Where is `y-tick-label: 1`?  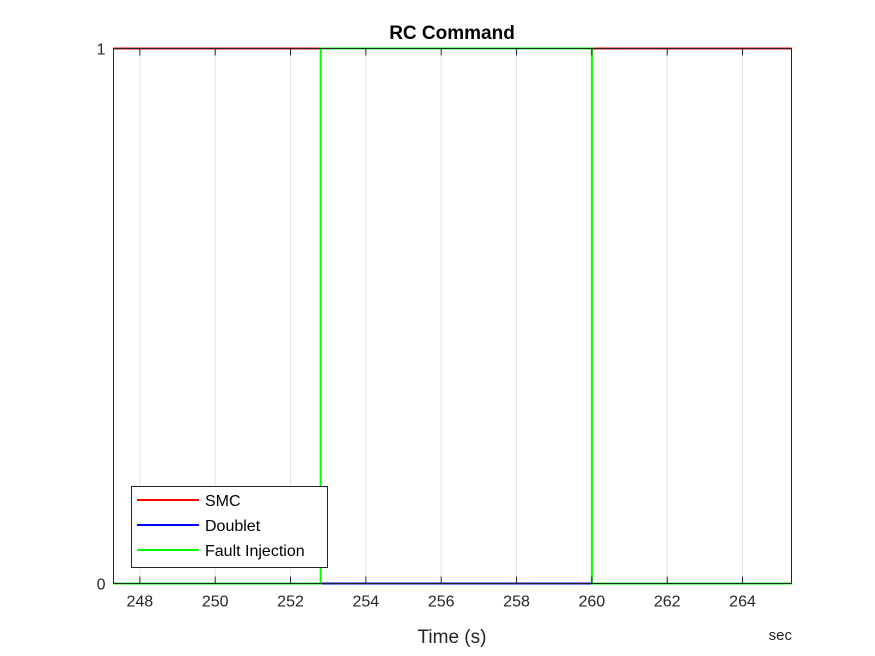 y-tick-label: 1 is located at coordinates (101, 50).